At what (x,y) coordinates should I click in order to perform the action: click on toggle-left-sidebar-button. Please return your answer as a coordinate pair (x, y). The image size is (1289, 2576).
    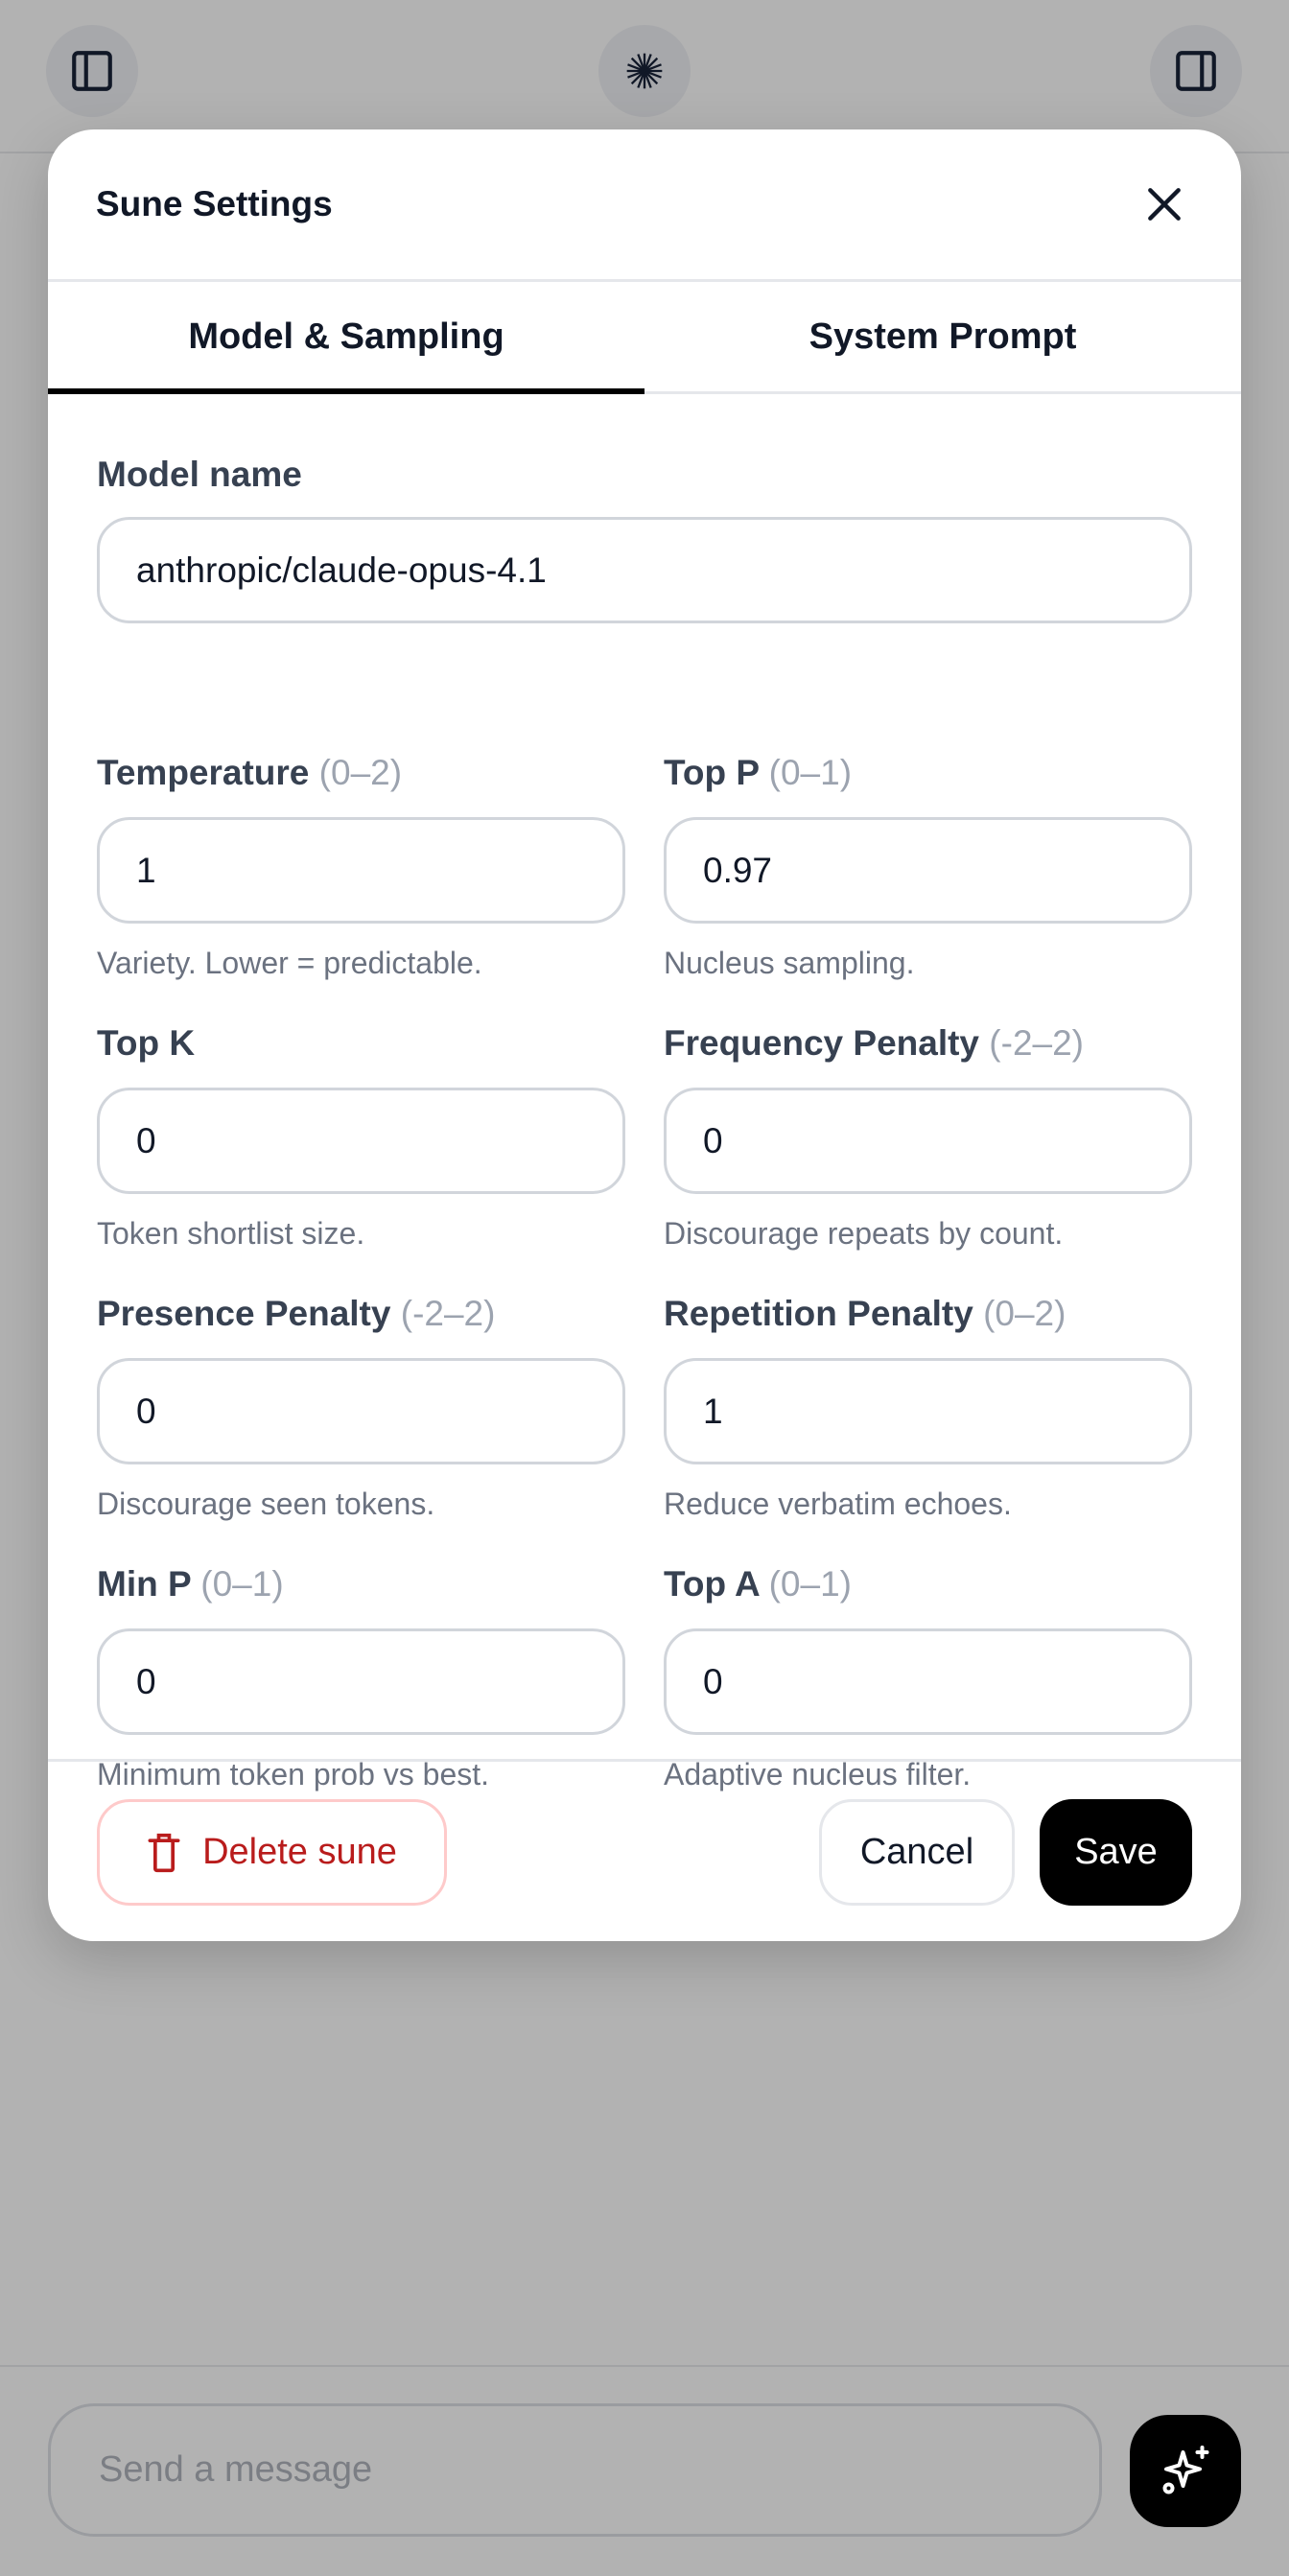
    Looking at the image, I should click on (92, 71).